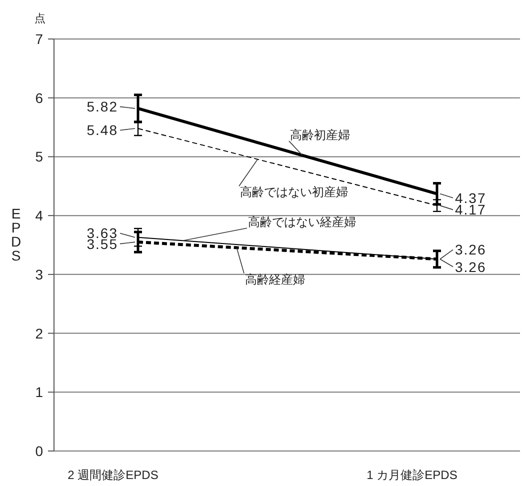 The width and height of the screenshot is (523, 486). What do you see at coordinates (102, 130) in the screenshot?
I see `data-label: 5.48` at bounding box center [102, 130].